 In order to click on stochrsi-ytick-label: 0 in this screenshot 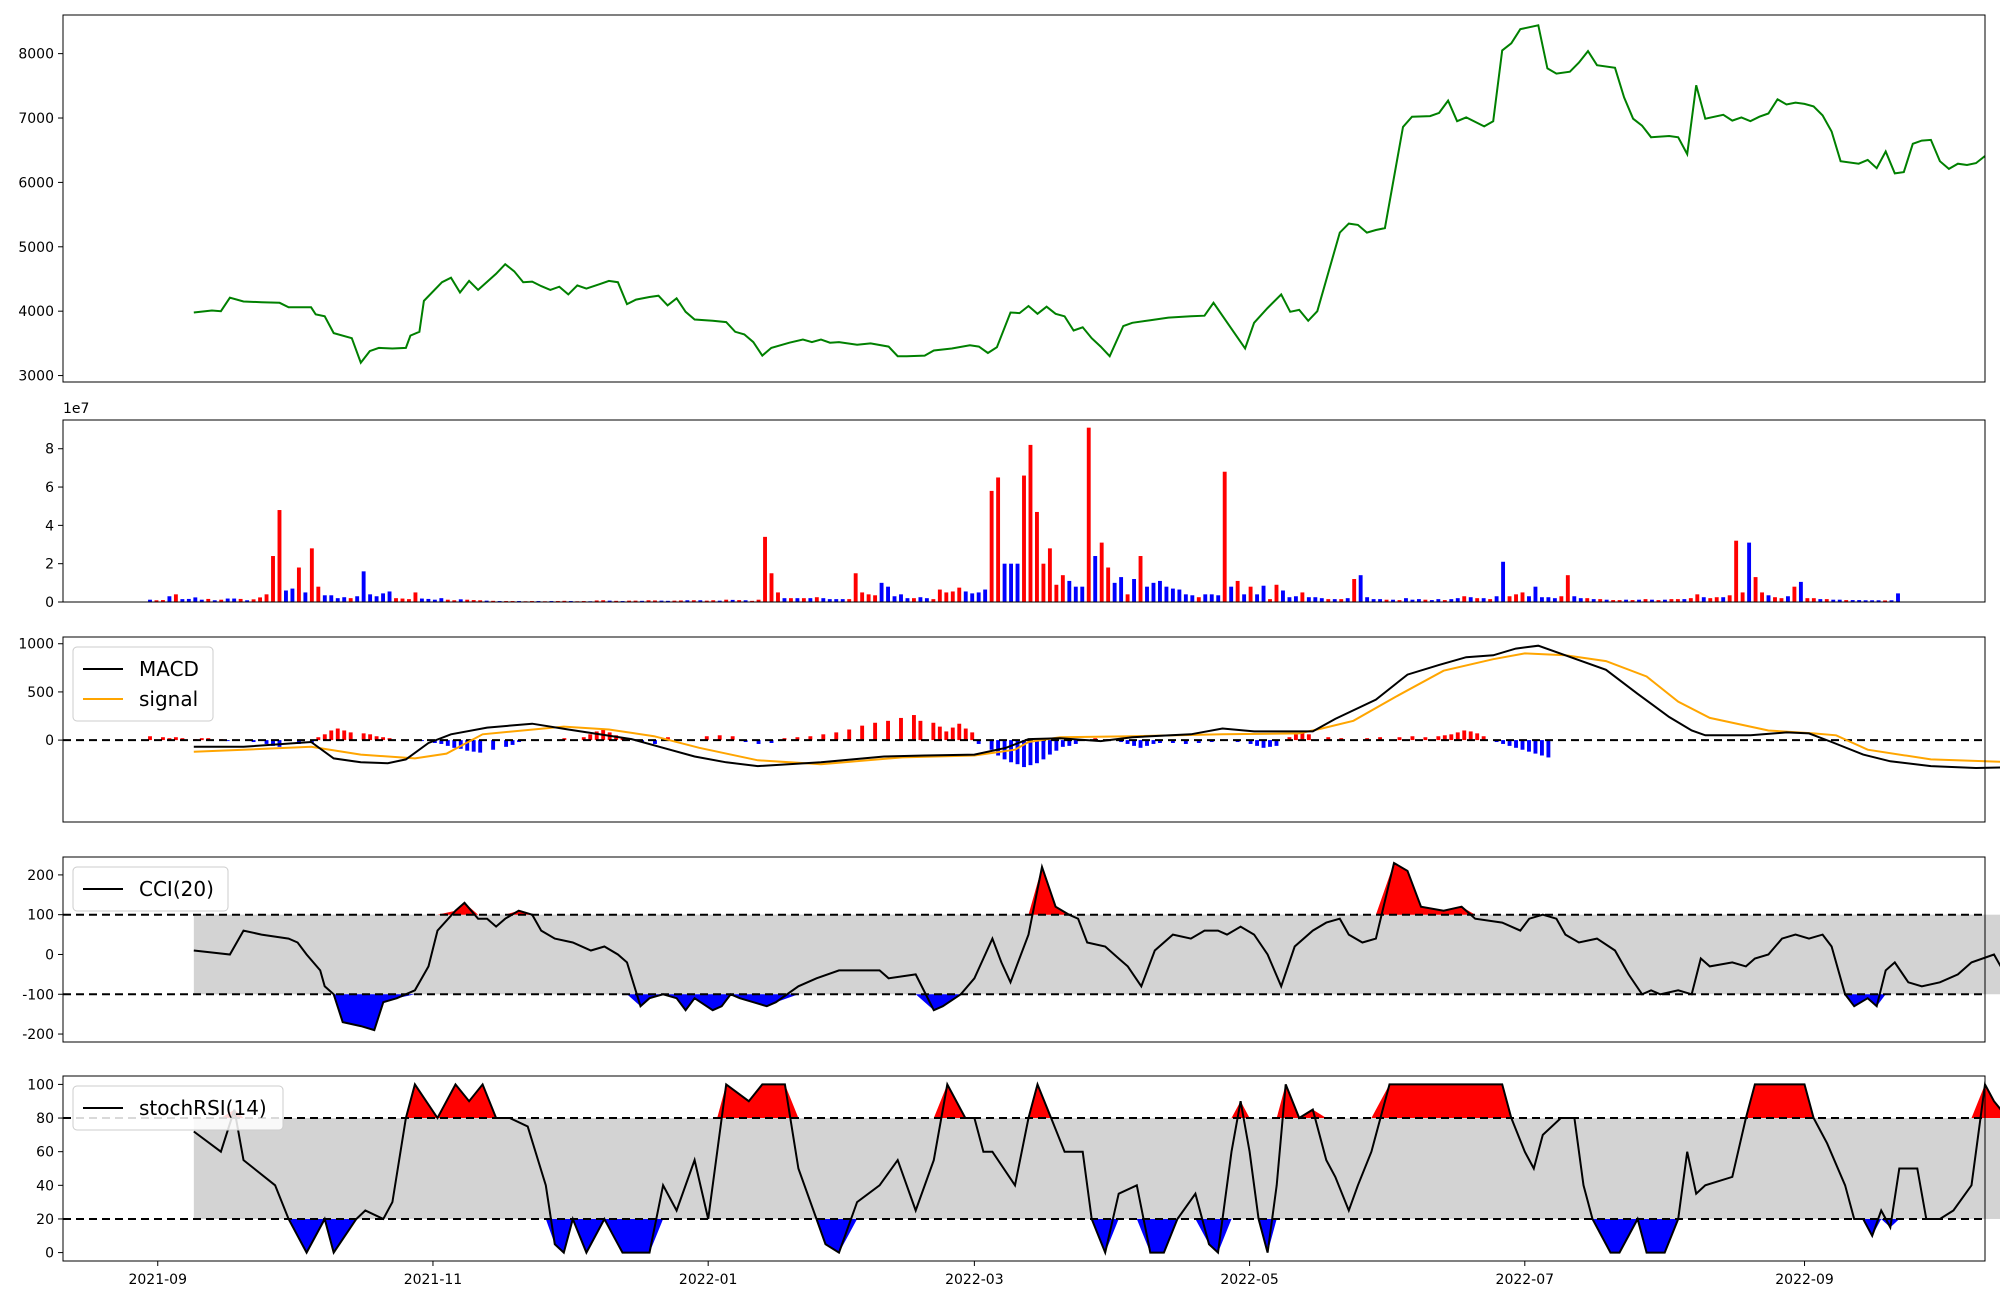, I will do `click(49, 1254)`.